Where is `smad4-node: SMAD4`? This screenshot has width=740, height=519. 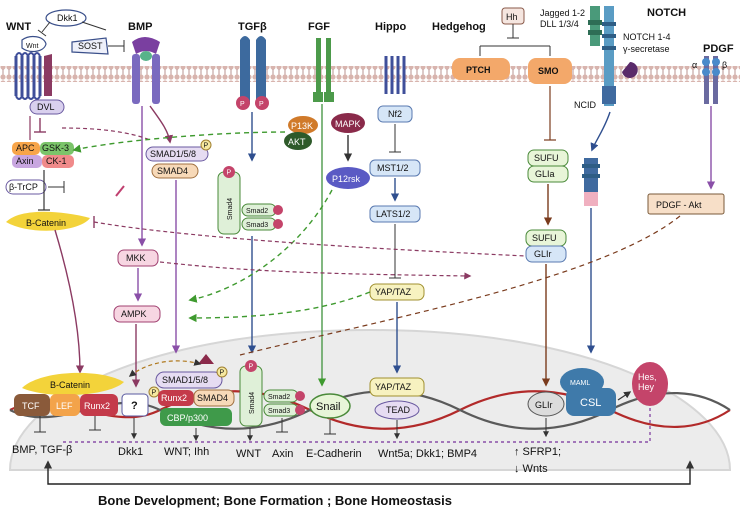
smad4-node: SMAD4 is located at coordinates (175, 171).